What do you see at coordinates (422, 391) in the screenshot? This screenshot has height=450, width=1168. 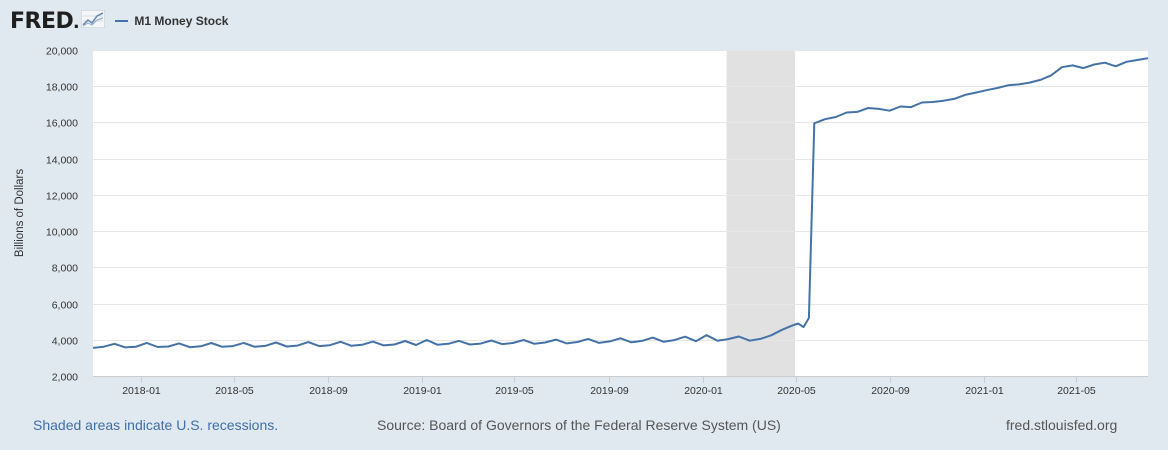 I see `x-tick-label: 2019-01` at bounding box center [422, 391].